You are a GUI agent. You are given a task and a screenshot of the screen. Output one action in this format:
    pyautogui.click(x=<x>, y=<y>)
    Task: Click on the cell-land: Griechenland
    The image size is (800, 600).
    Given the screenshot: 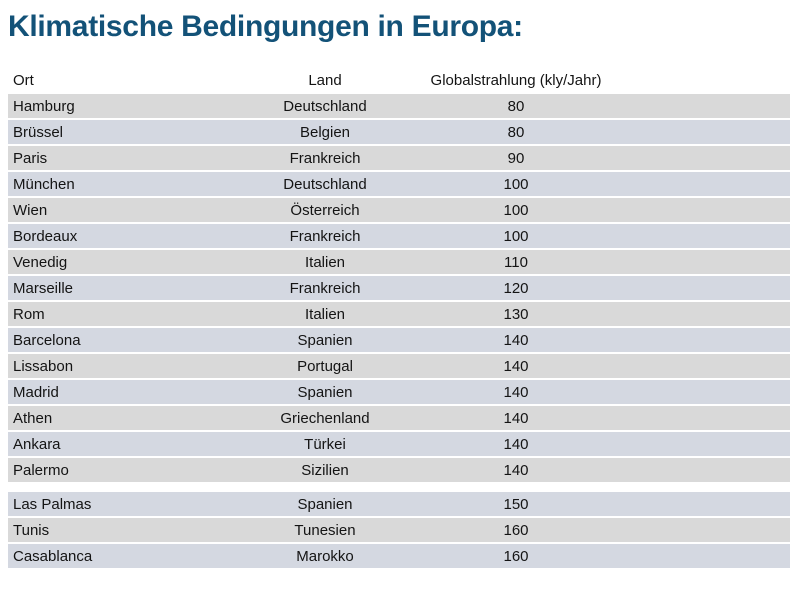 What is the action you would take?
    pyautogui.click(x=325, y=418)
    